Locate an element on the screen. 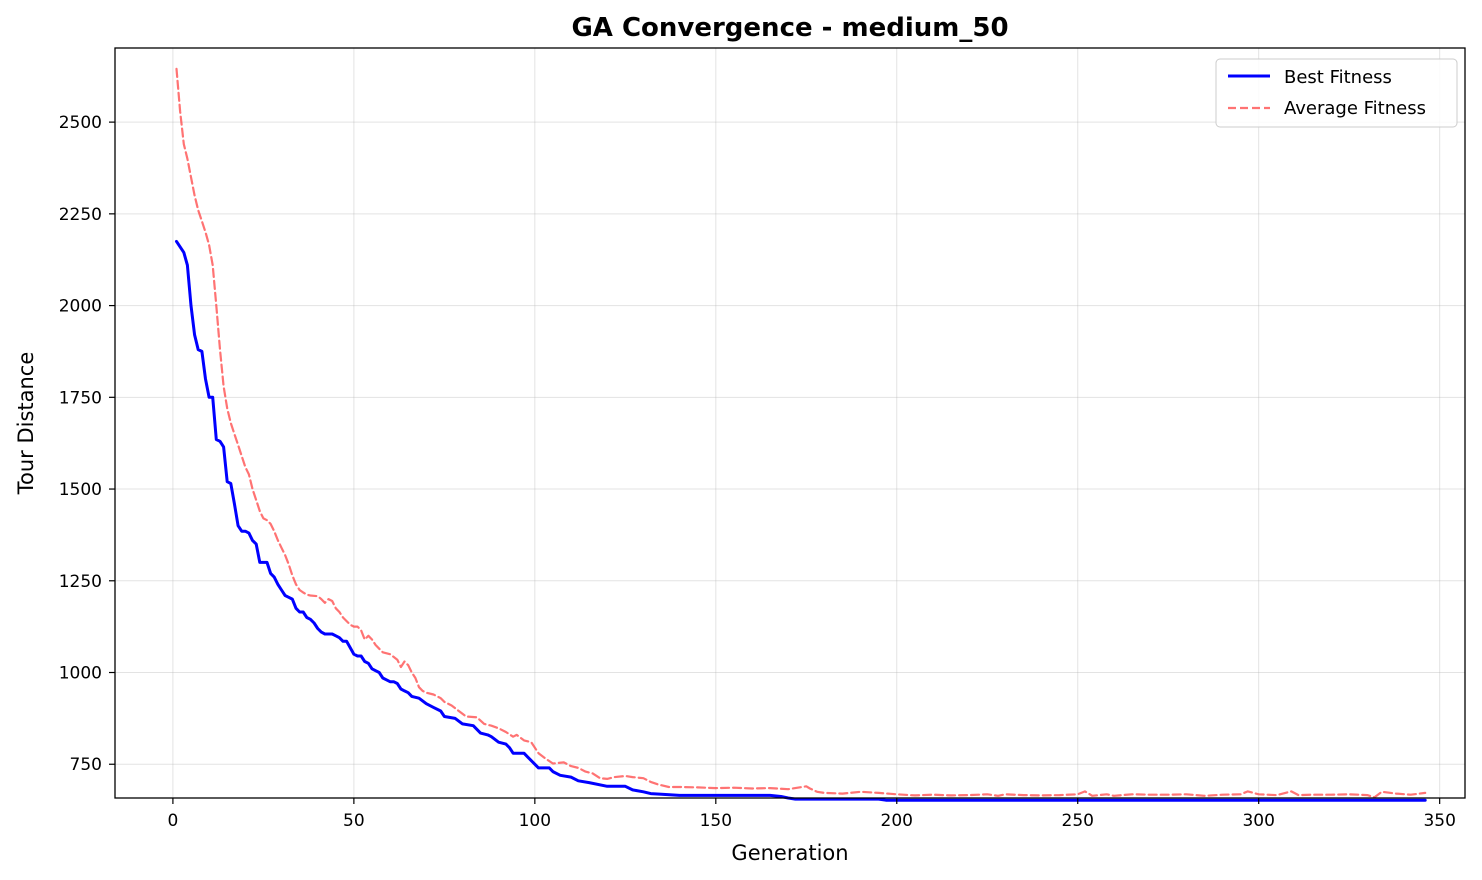 The width and height of the screenshot is (1482, 880). y-tick-label: 2500 is located at coordinates (80, 123).